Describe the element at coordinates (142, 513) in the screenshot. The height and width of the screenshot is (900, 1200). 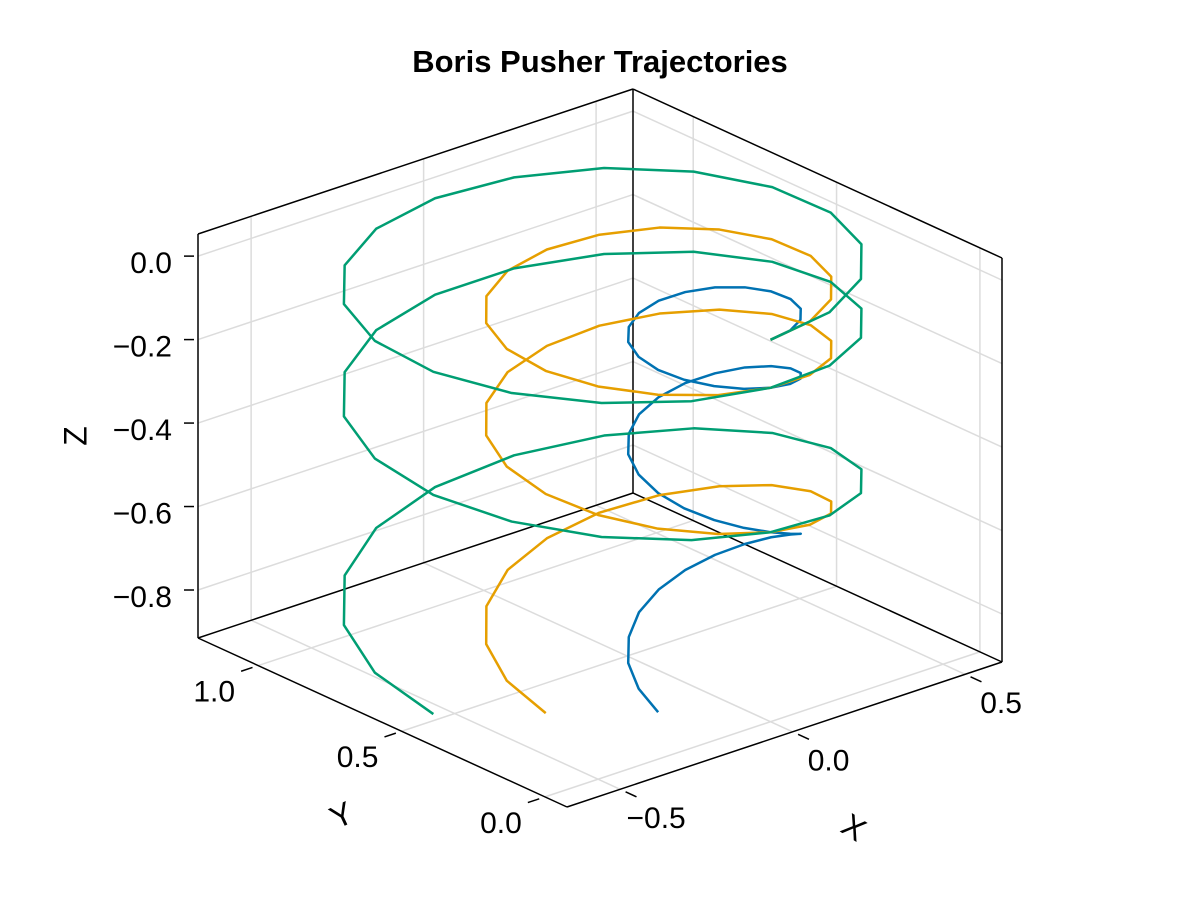
I see `z-tick-label: −0.6` at that location.